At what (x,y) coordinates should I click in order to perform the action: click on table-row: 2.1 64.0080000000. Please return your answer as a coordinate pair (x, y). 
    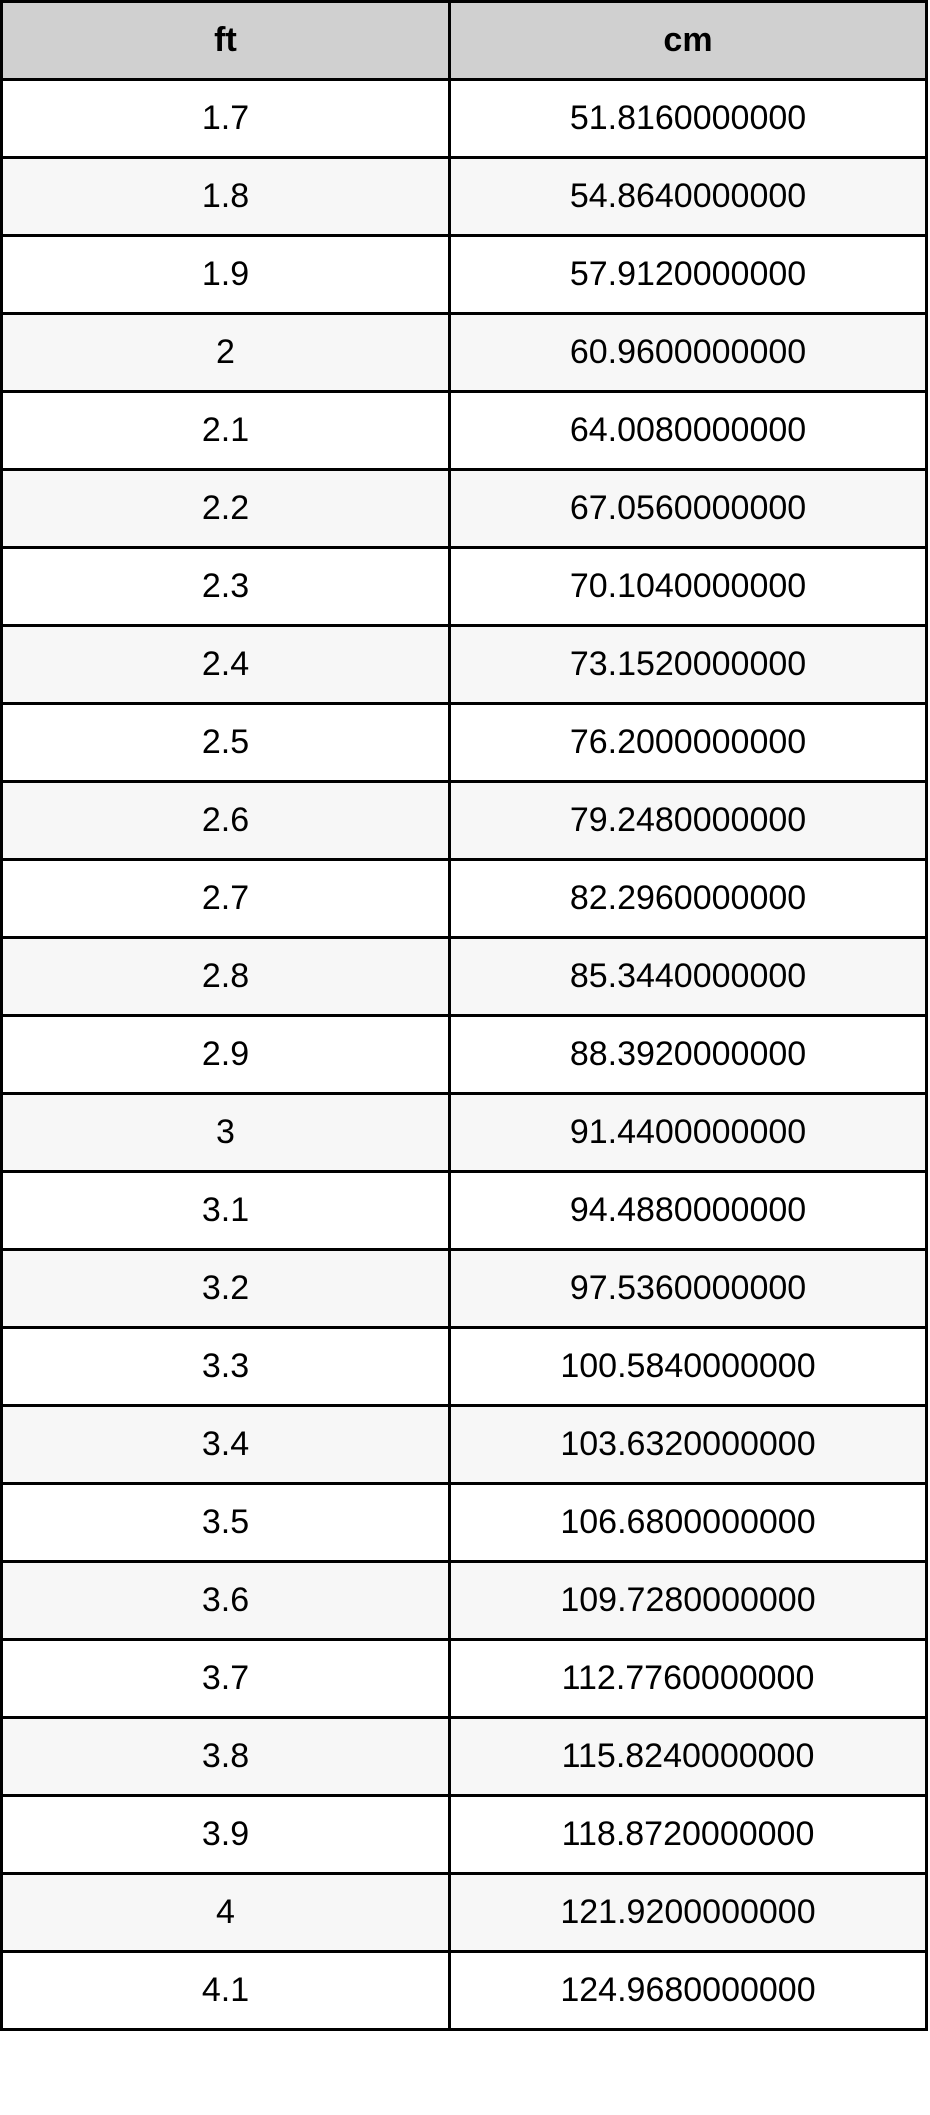
    Looking at the image, I should click on (464, 430).